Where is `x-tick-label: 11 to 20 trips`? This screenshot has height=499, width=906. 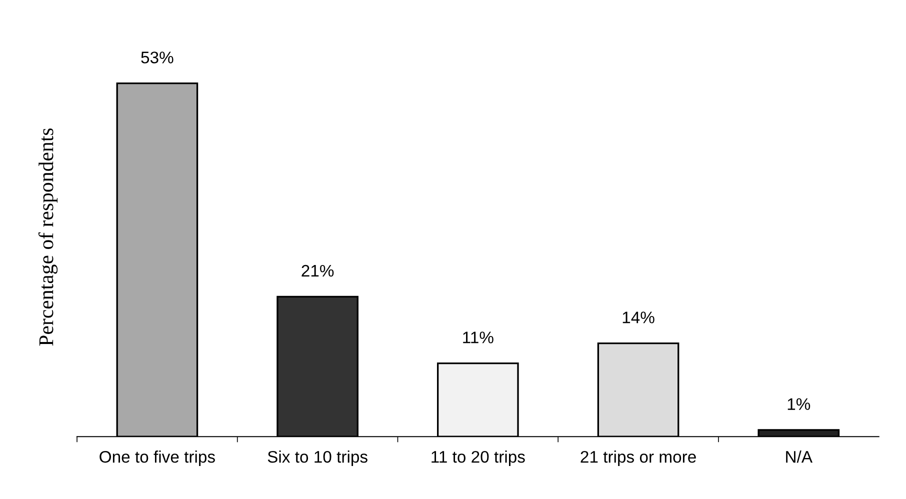
x-tick-label: 11 to 20 trips is located at coordinates (478, 458).